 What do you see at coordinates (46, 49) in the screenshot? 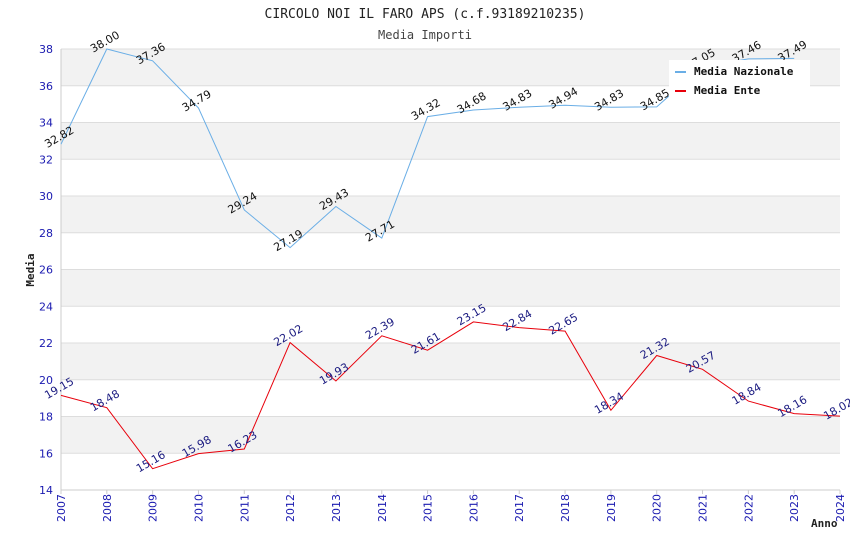
I see `y-tick-label: 38` at bounding box center [46, 49].